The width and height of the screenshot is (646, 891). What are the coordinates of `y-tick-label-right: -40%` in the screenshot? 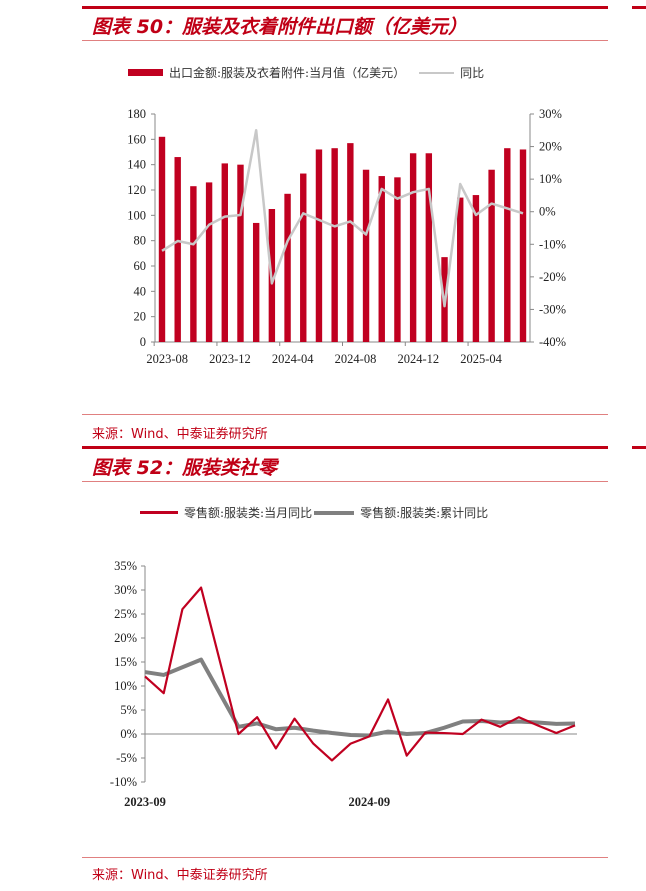 It's located at (552, 342).